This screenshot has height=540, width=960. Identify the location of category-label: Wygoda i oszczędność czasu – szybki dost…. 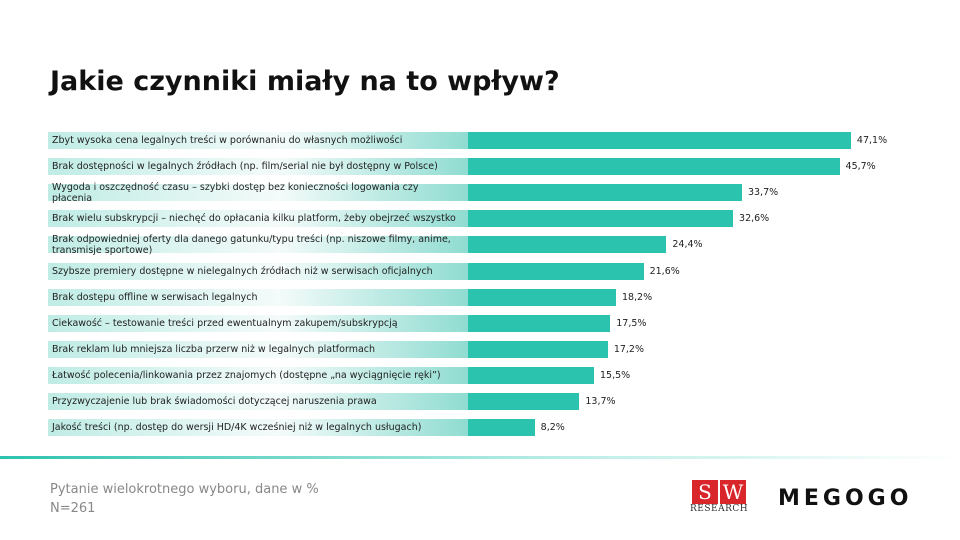
(235, 192).